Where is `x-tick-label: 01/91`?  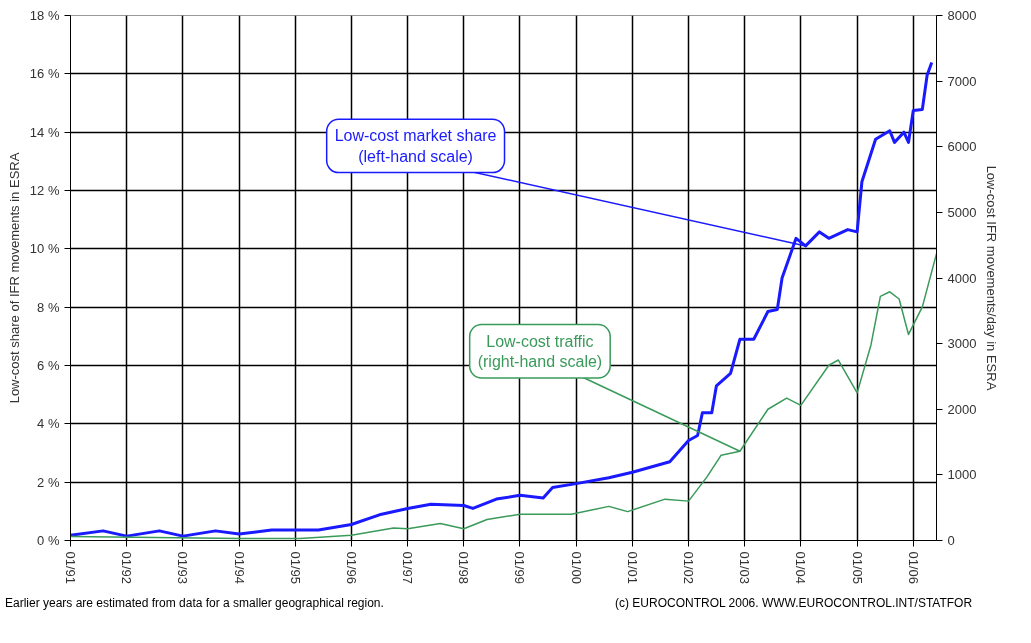 x-tick-label: 01/91 is located at coordinates (70, 568).